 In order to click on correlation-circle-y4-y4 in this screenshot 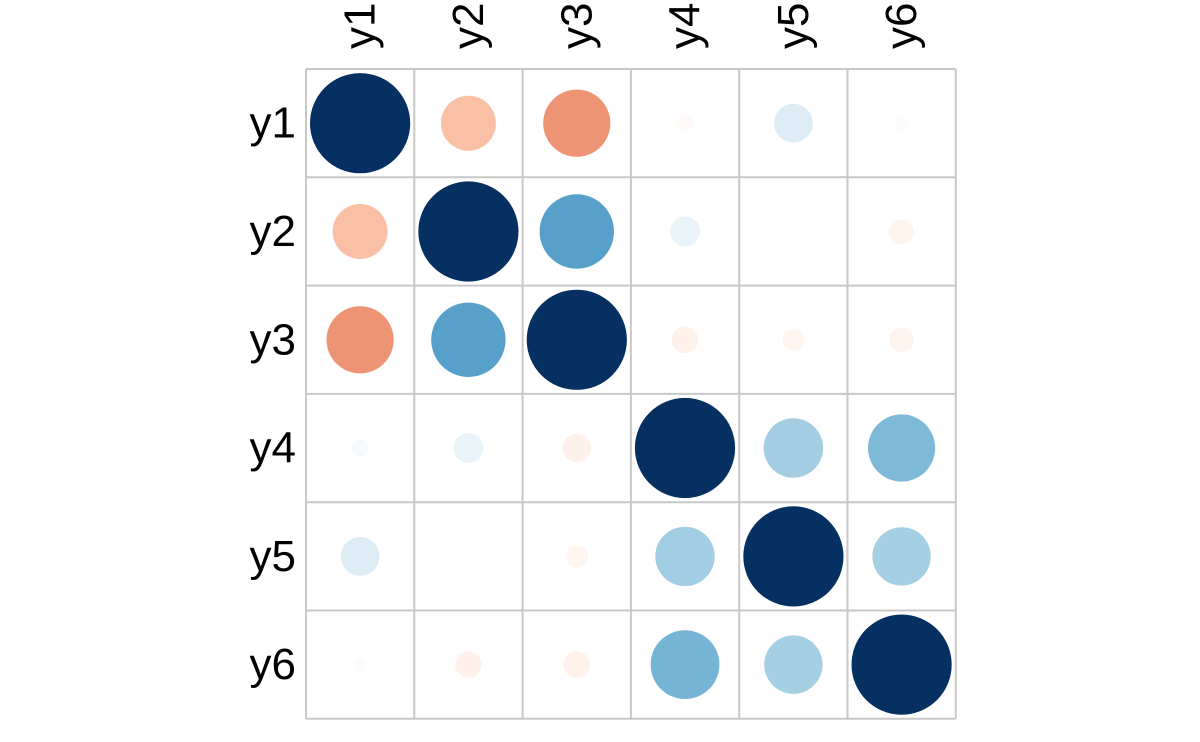, I will do `click(685, 448)`.